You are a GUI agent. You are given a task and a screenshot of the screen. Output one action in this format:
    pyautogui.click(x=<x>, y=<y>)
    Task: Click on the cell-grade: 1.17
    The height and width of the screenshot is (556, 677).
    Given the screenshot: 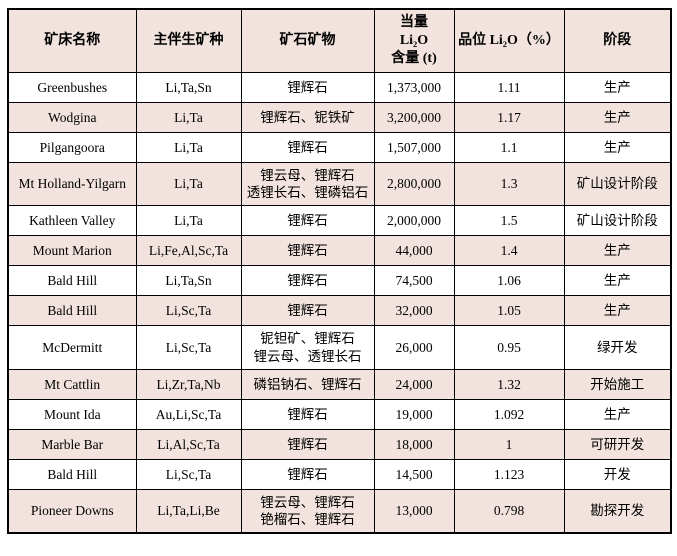 What is the action you would take?
    pyautogui.click(x=509, y=117)
    